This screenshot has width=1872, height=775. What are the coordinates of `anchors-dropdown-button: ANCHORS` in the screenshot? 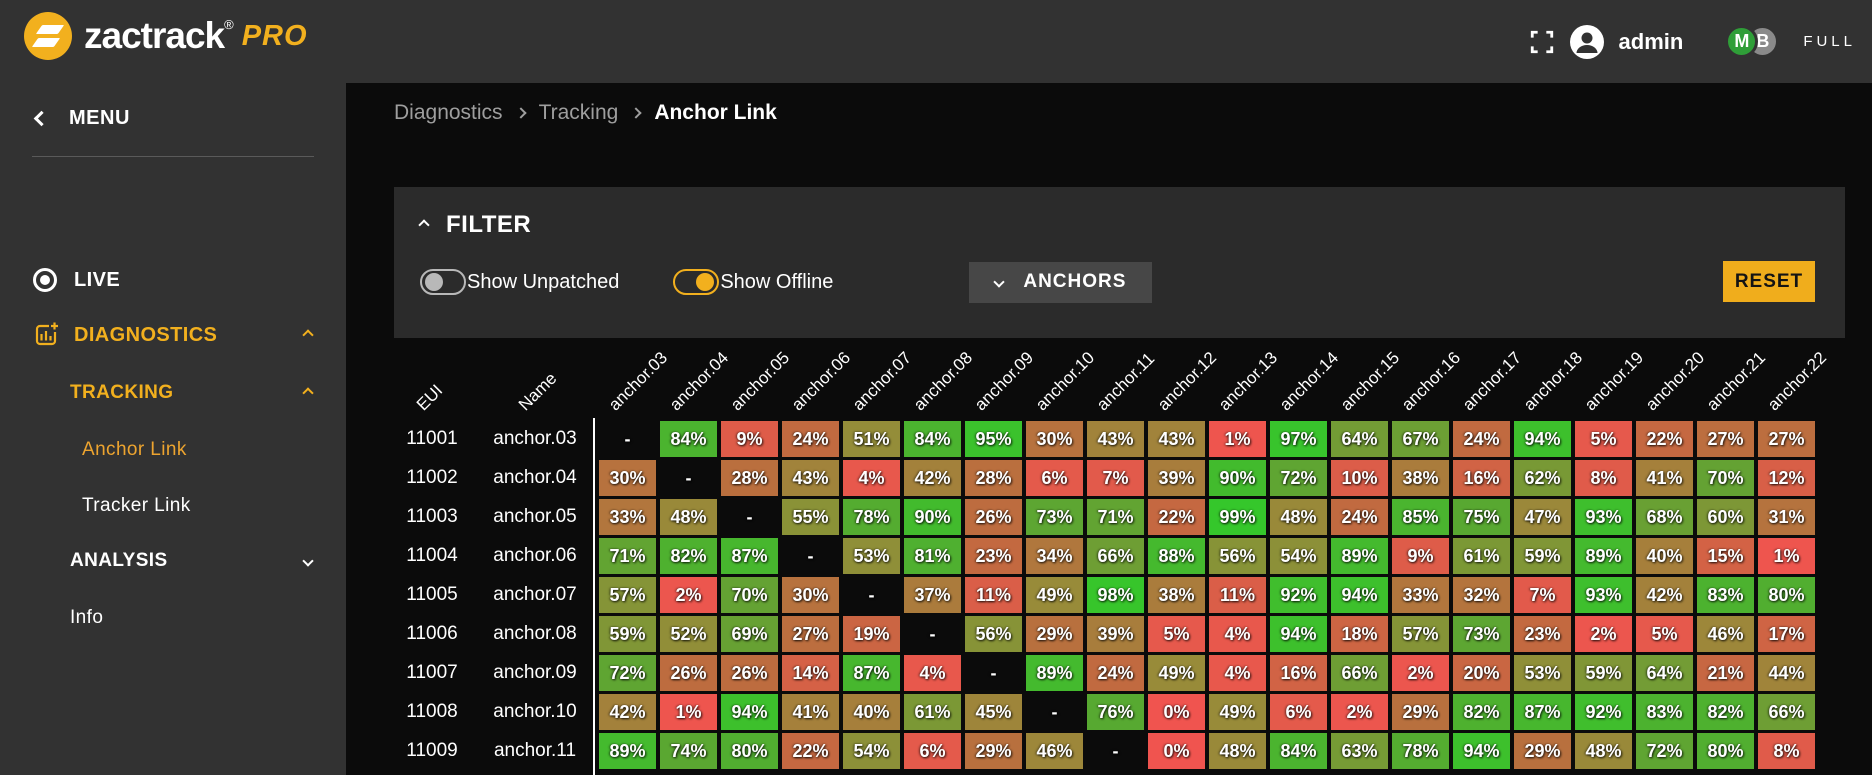 It's located at (1061, 282).